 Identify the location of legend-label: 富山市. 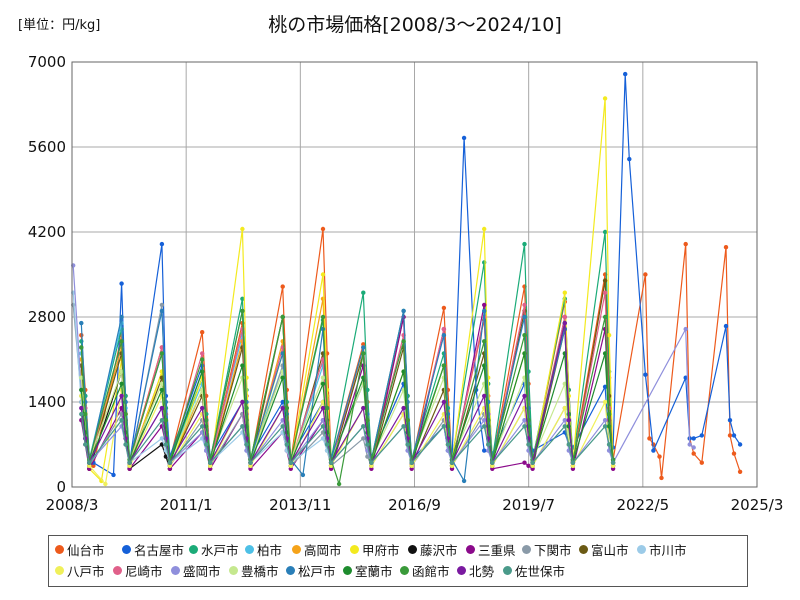
(610, 550).